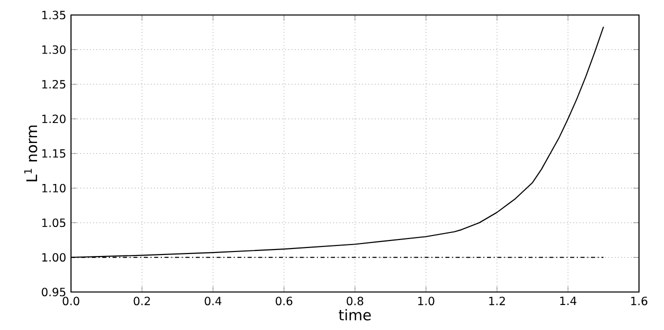 The width and height of the screenshot is (664, 330). I want to click on x-tick-label: 0.6, so click(284, 301).